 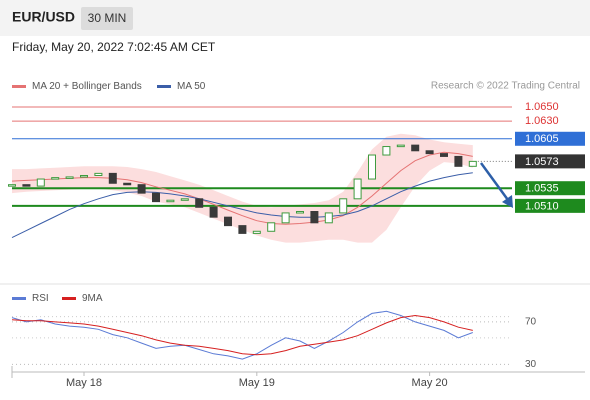 What do you see at coordinates (92, 298) in the screenshot?
I see `legend-label: 9MA` at bounding box center [92, 298].